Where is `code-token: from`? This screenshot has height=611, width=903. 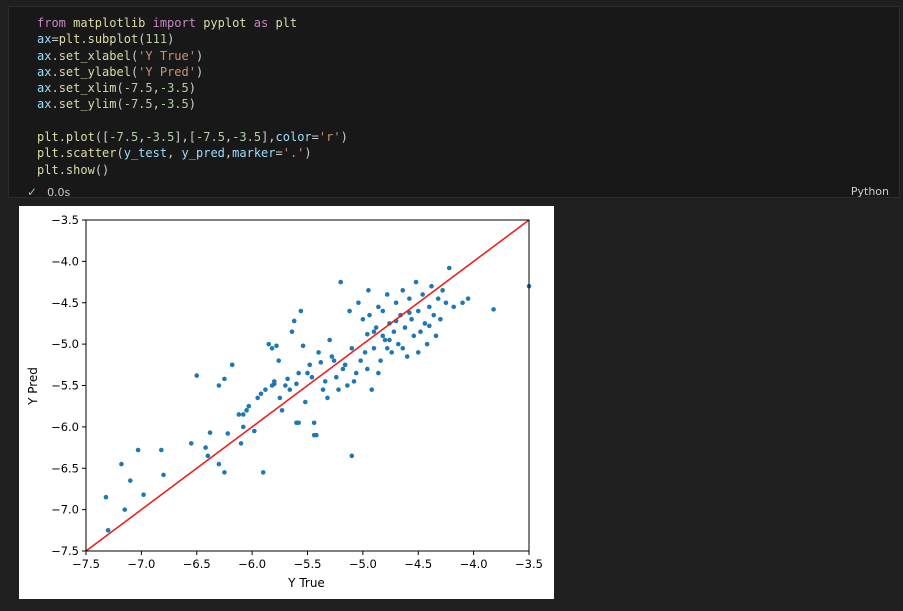 code-token: from is located at coordinates (55, 23).